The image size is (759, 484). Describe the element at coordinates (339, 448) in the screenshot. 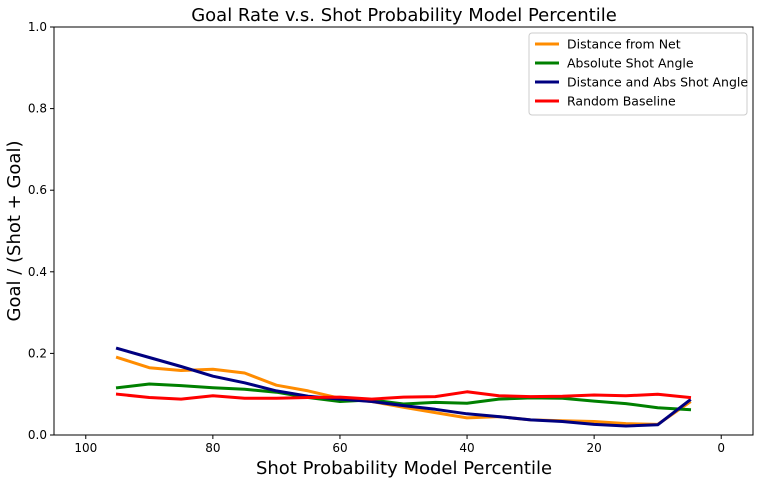

I see `x-tick-label: 60` at that location.